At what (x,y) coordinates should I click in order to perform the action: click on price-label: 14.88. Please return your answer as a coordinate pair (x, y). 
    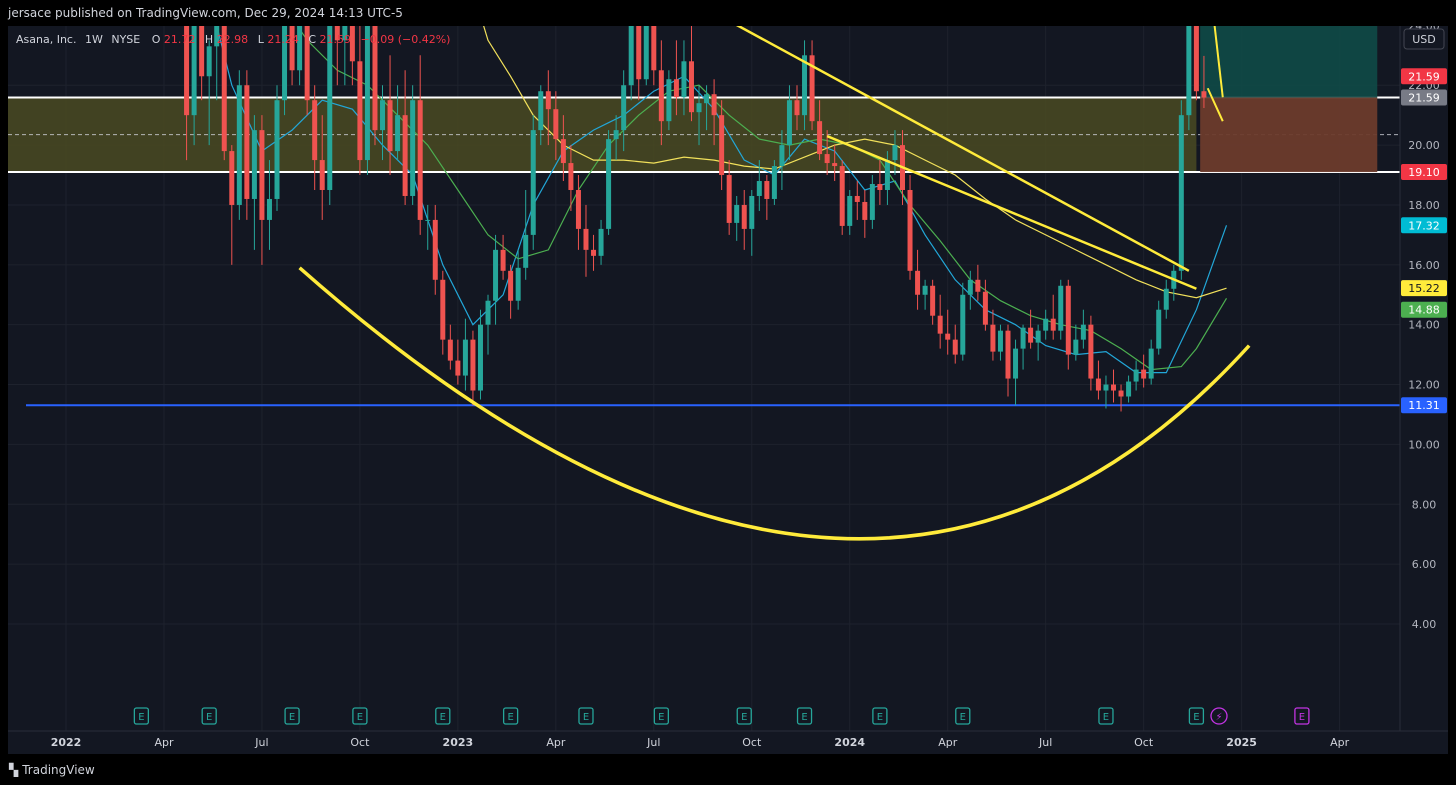
    Looking at the image, I should click on (1424, 310).